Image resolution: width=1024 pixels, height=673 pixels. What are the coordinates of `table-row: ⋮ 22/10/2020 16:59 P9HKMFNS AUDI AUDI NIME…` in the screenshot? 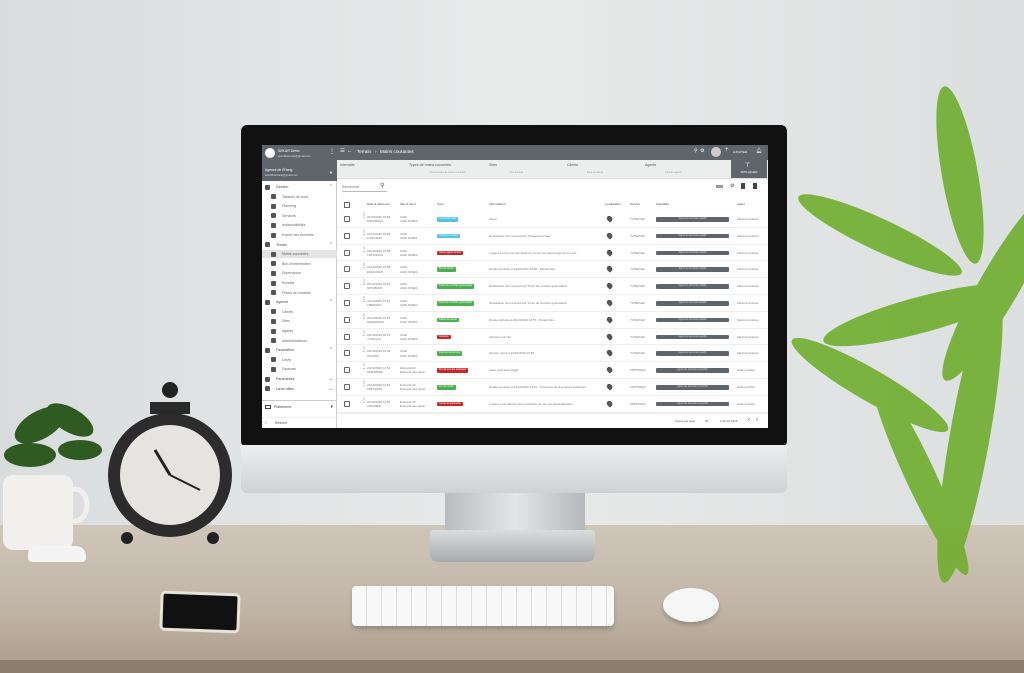 It's located at (552, 219).